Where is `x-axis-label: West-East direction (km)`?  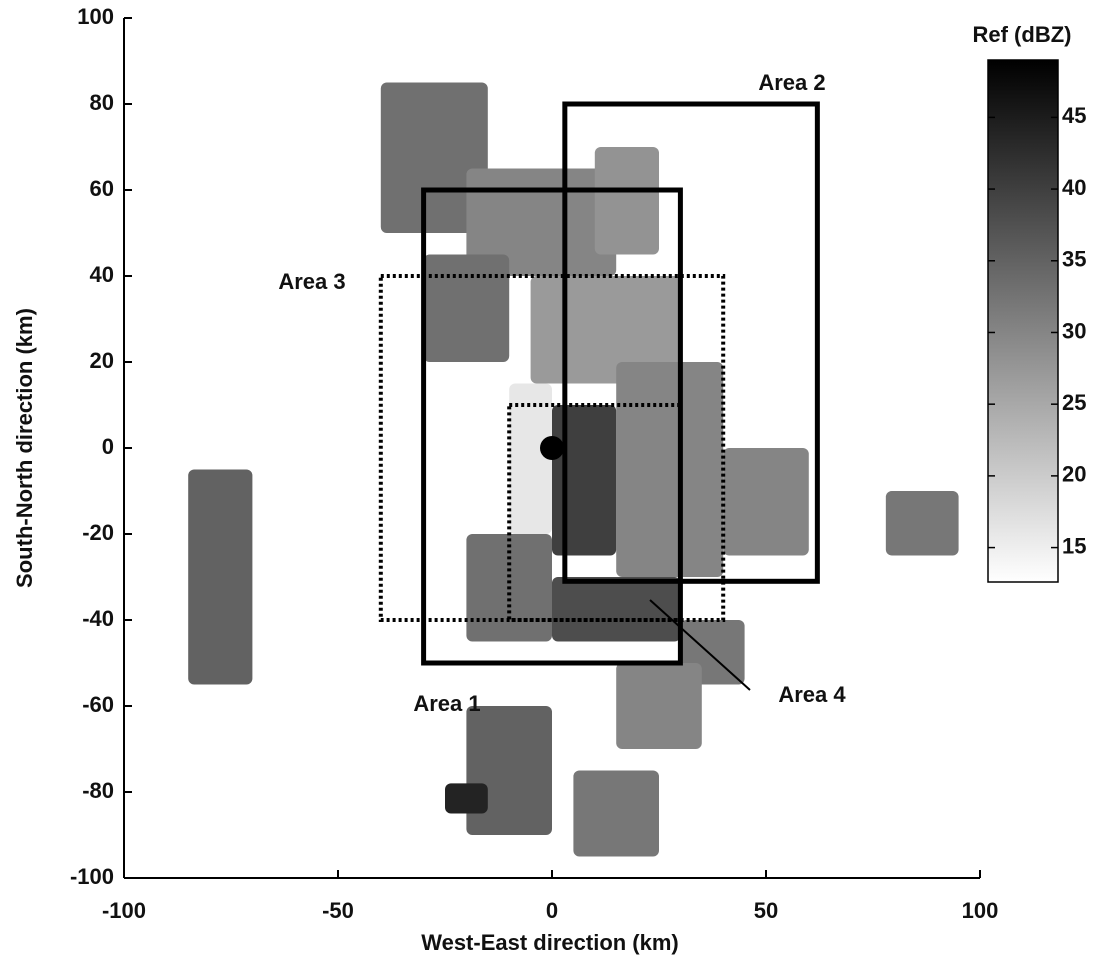
x-axis-label: West-East direction (km) is located at coordinates (550, 942).